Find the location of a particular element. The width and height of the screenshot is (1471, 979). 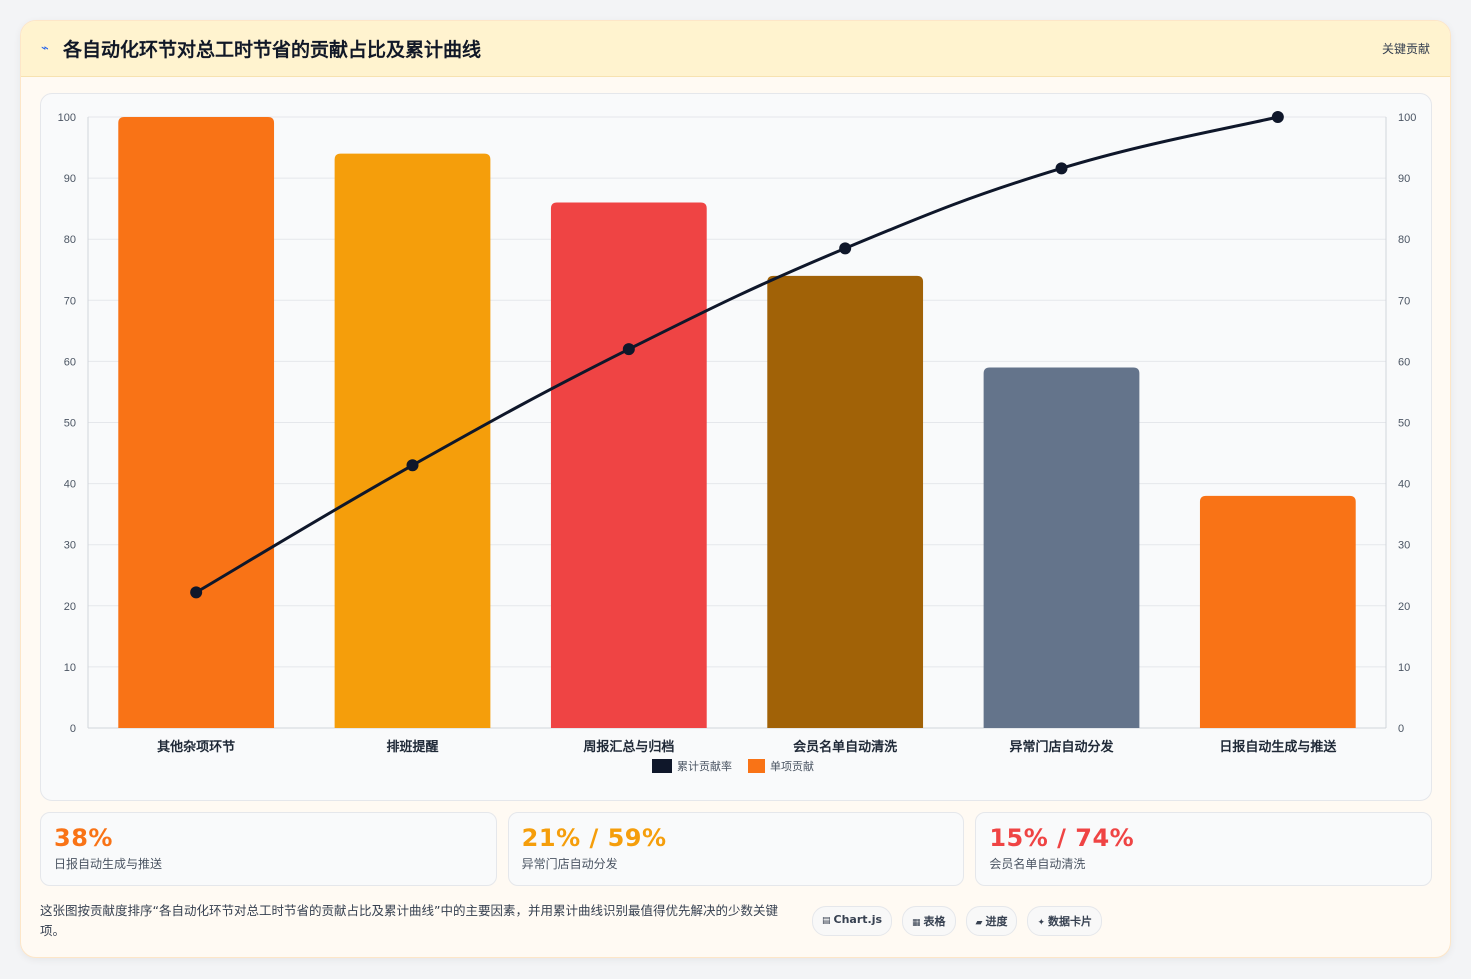

page-title: 各自动化环节对总工时节省的贡献占比及累计曲线 is located at coordinates (272, 50).